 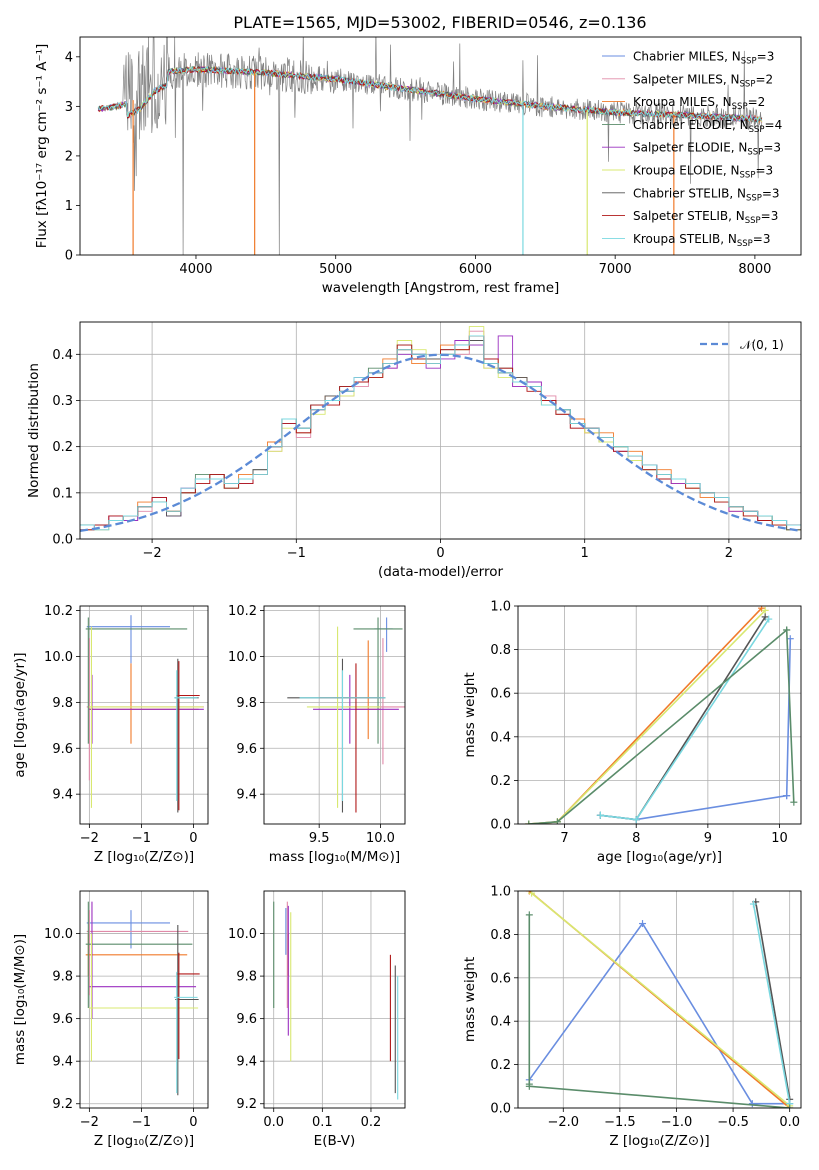 What do you see at coordinates (659, 1013) in the screenshot?
I see `weight-line-chabrier_miles` at bounding box center [659, 1013].